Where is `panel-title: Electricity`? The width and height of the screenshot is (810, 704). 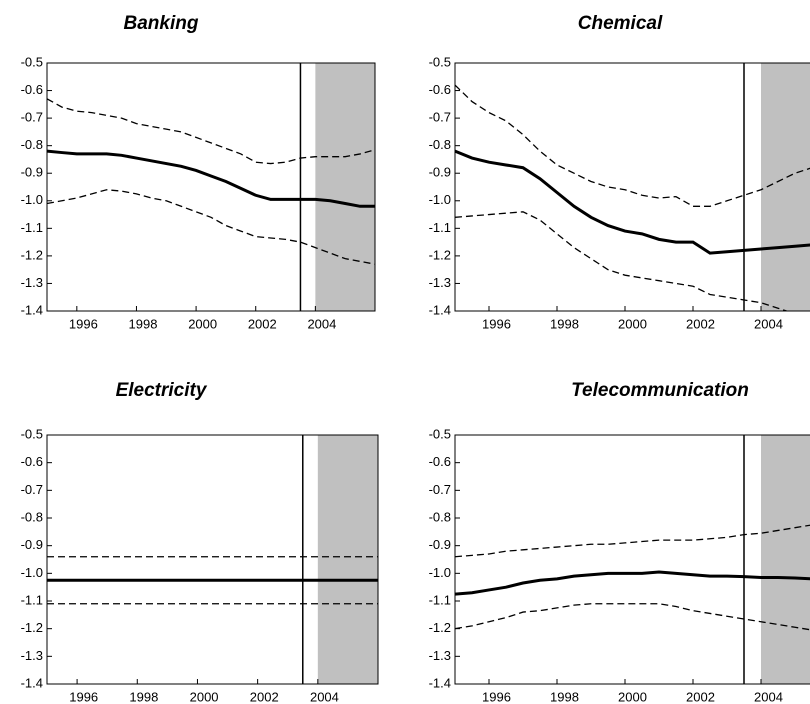 panel-title: Electricity is located at coordinates (162, 390).